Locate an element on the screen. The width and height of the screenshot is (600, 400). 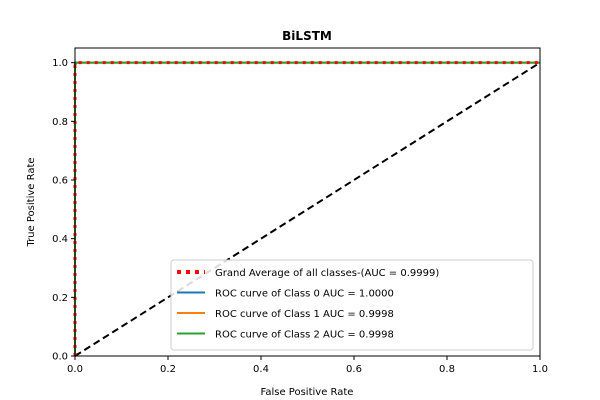
legend-label-3: ROC curve of Class 2 AUC = 0.9998 is located at coordinates (304, 335).